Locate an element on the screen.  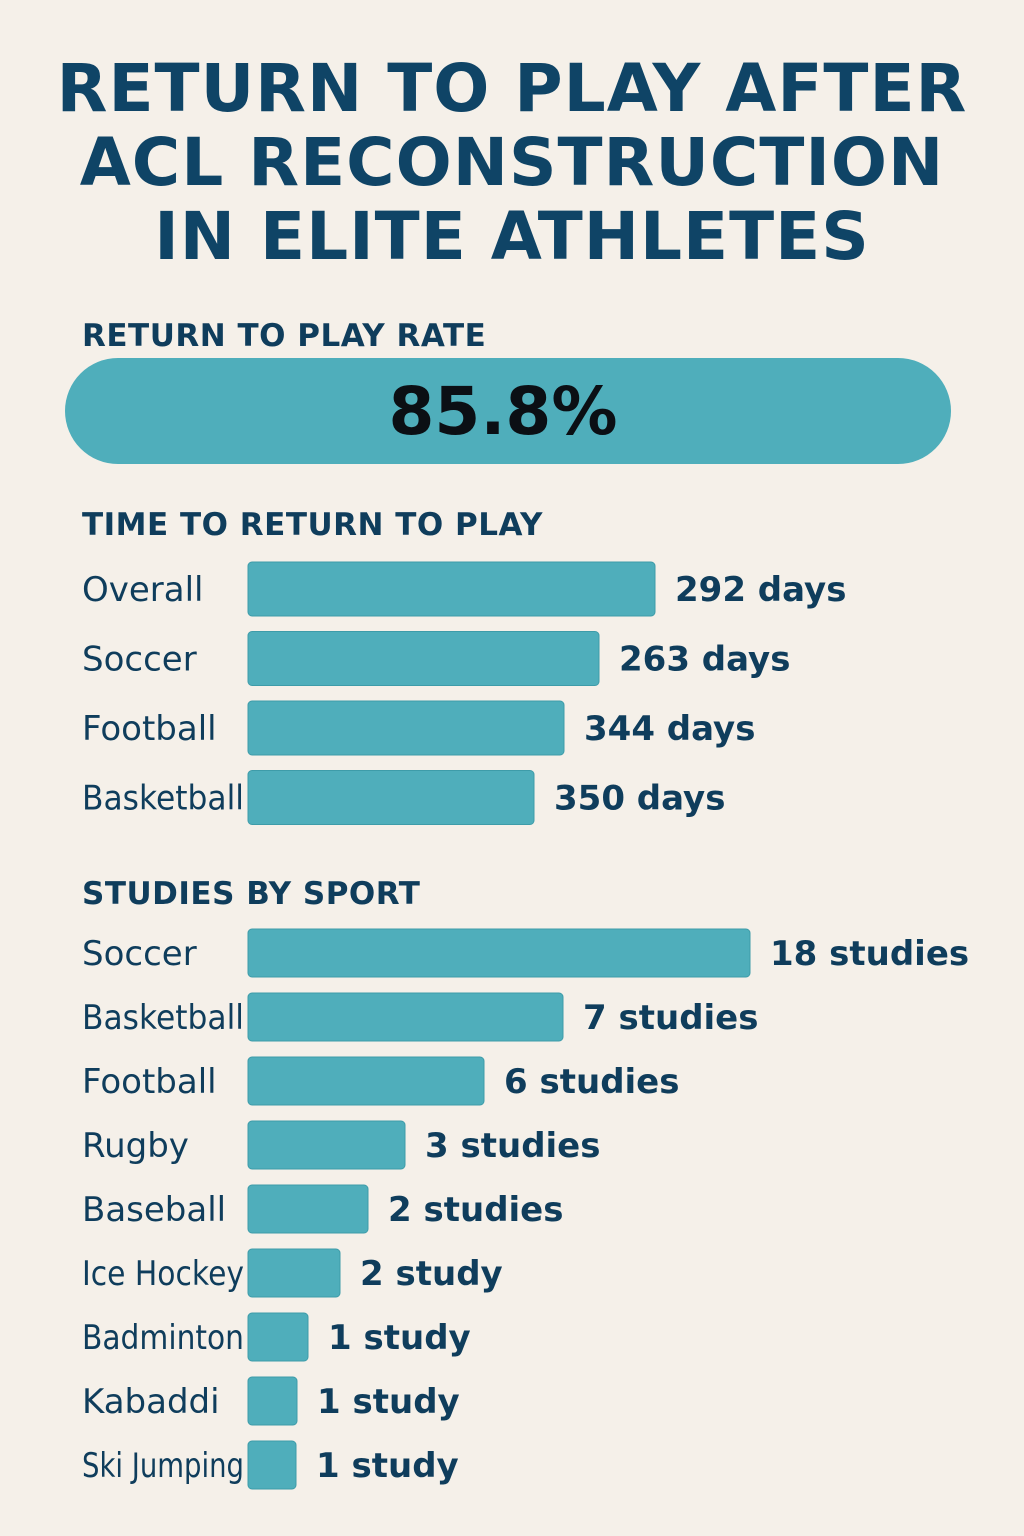
category-label: Overall is located at coordinates (143, 590).